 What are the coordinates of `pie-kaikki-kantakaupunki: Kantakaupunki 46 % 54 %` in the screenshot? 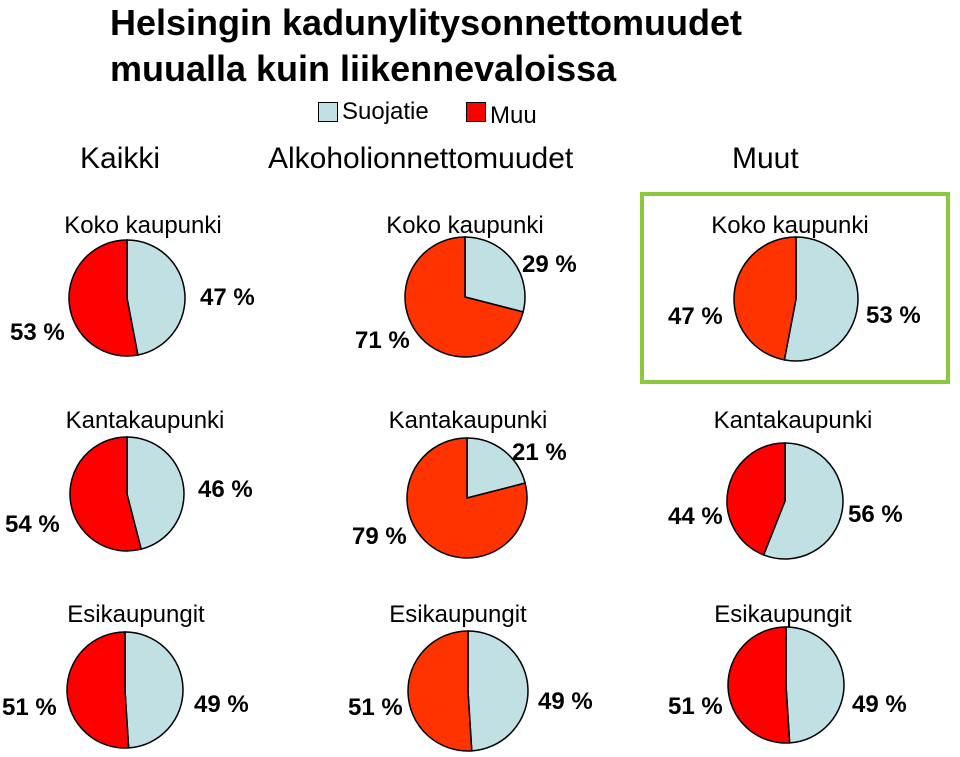 It's located at (129, 479).